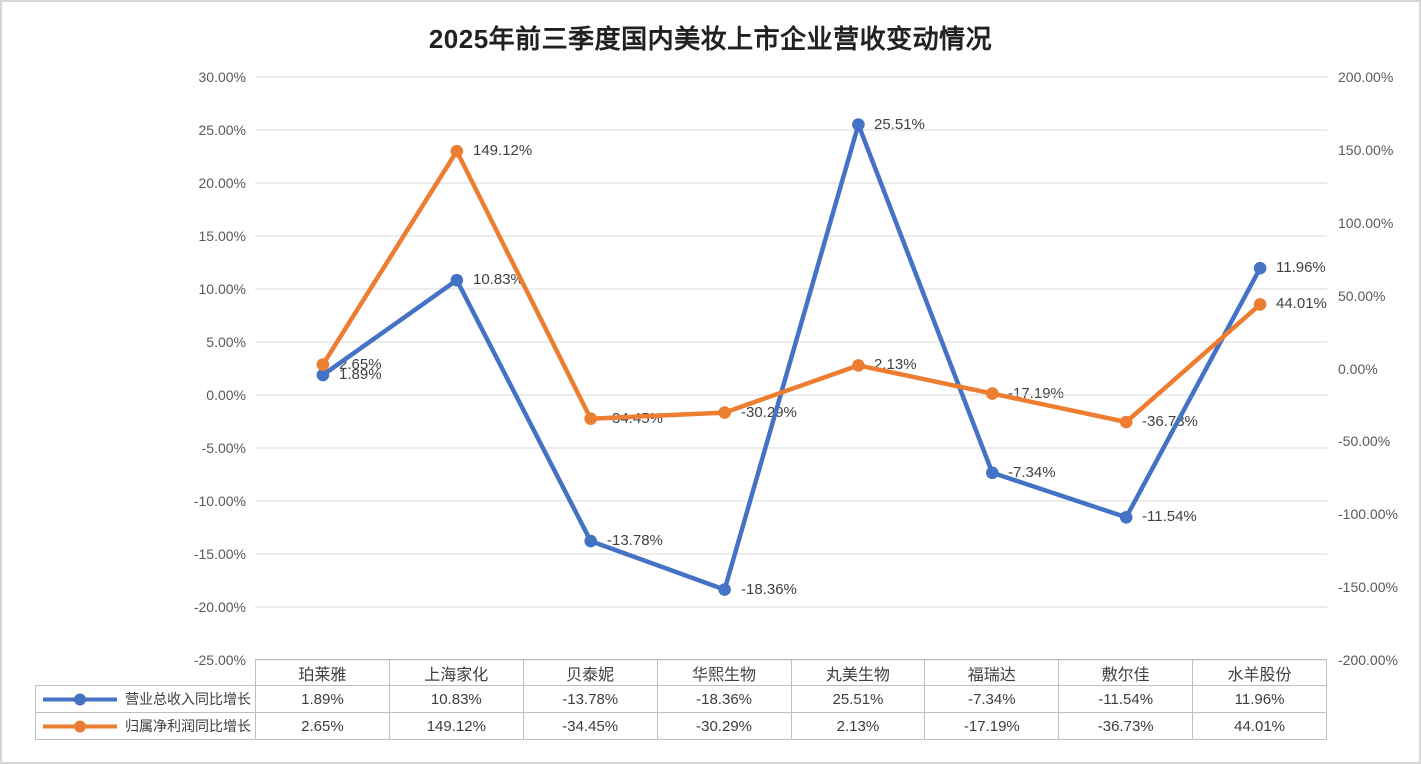 This screenshot has height=764, width=1421. I want to click on legend-label: 营业总收入同比增长, so click(188, 699).